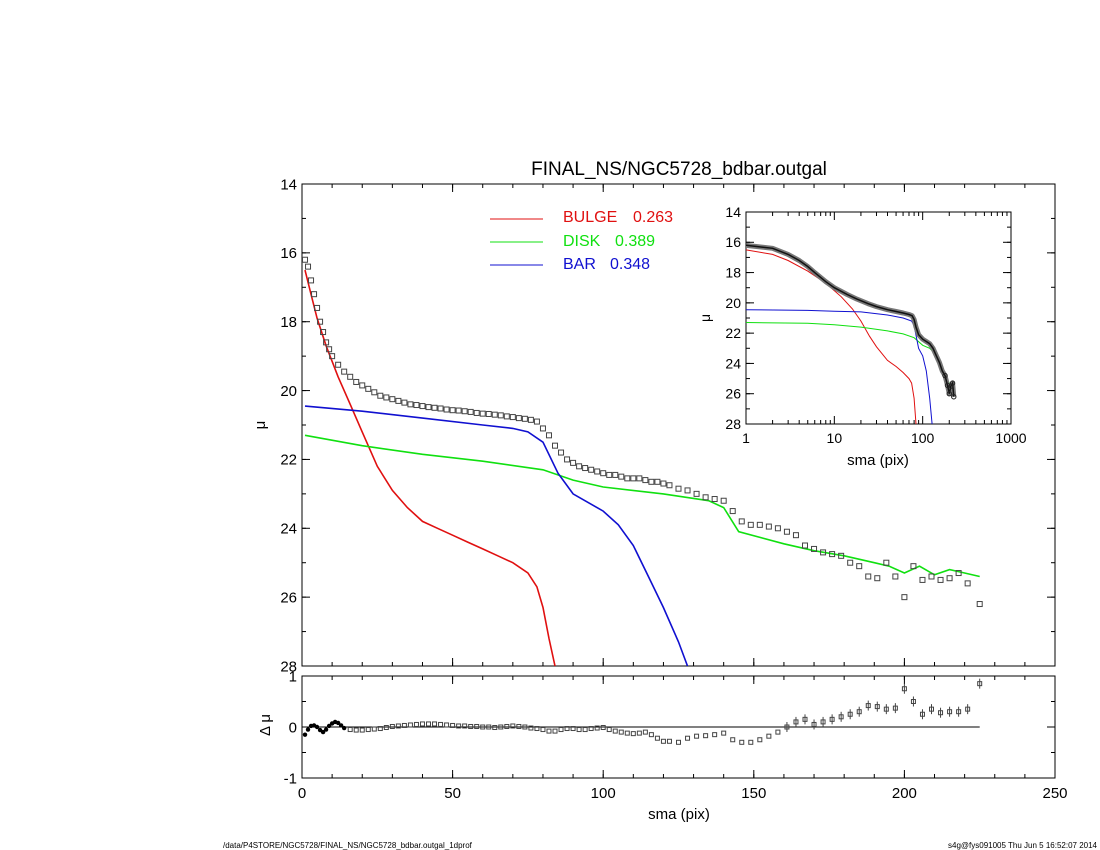  I want to click on y-tick-label: 26, so click(288, 597).